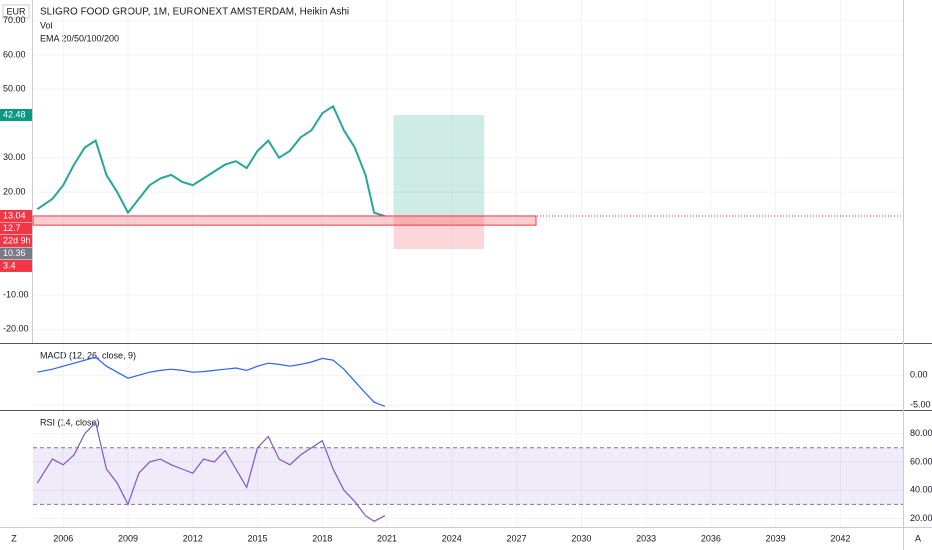 The height and width of the screenshot is (550, 932). I want to click on price-tag-label: 10.36, so click(14, 253).